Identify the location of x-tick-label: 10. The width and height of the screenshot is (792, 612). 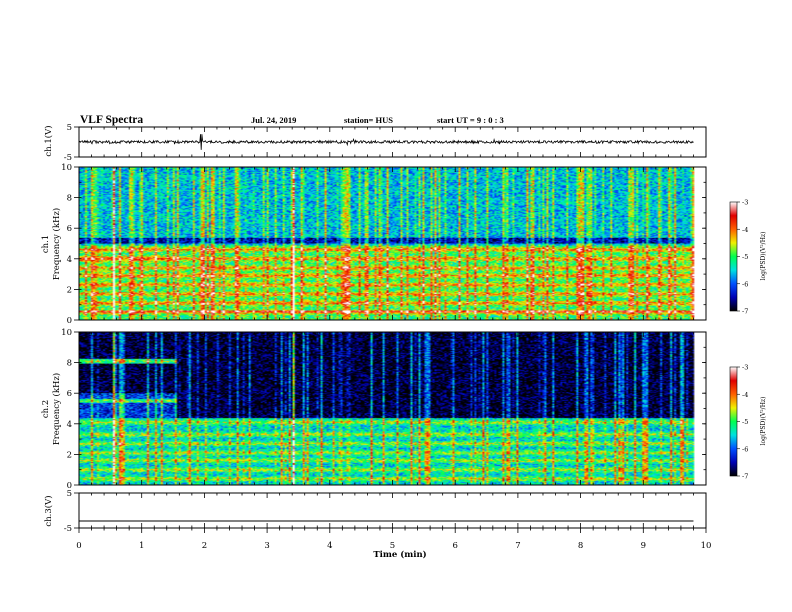
(706, 546).